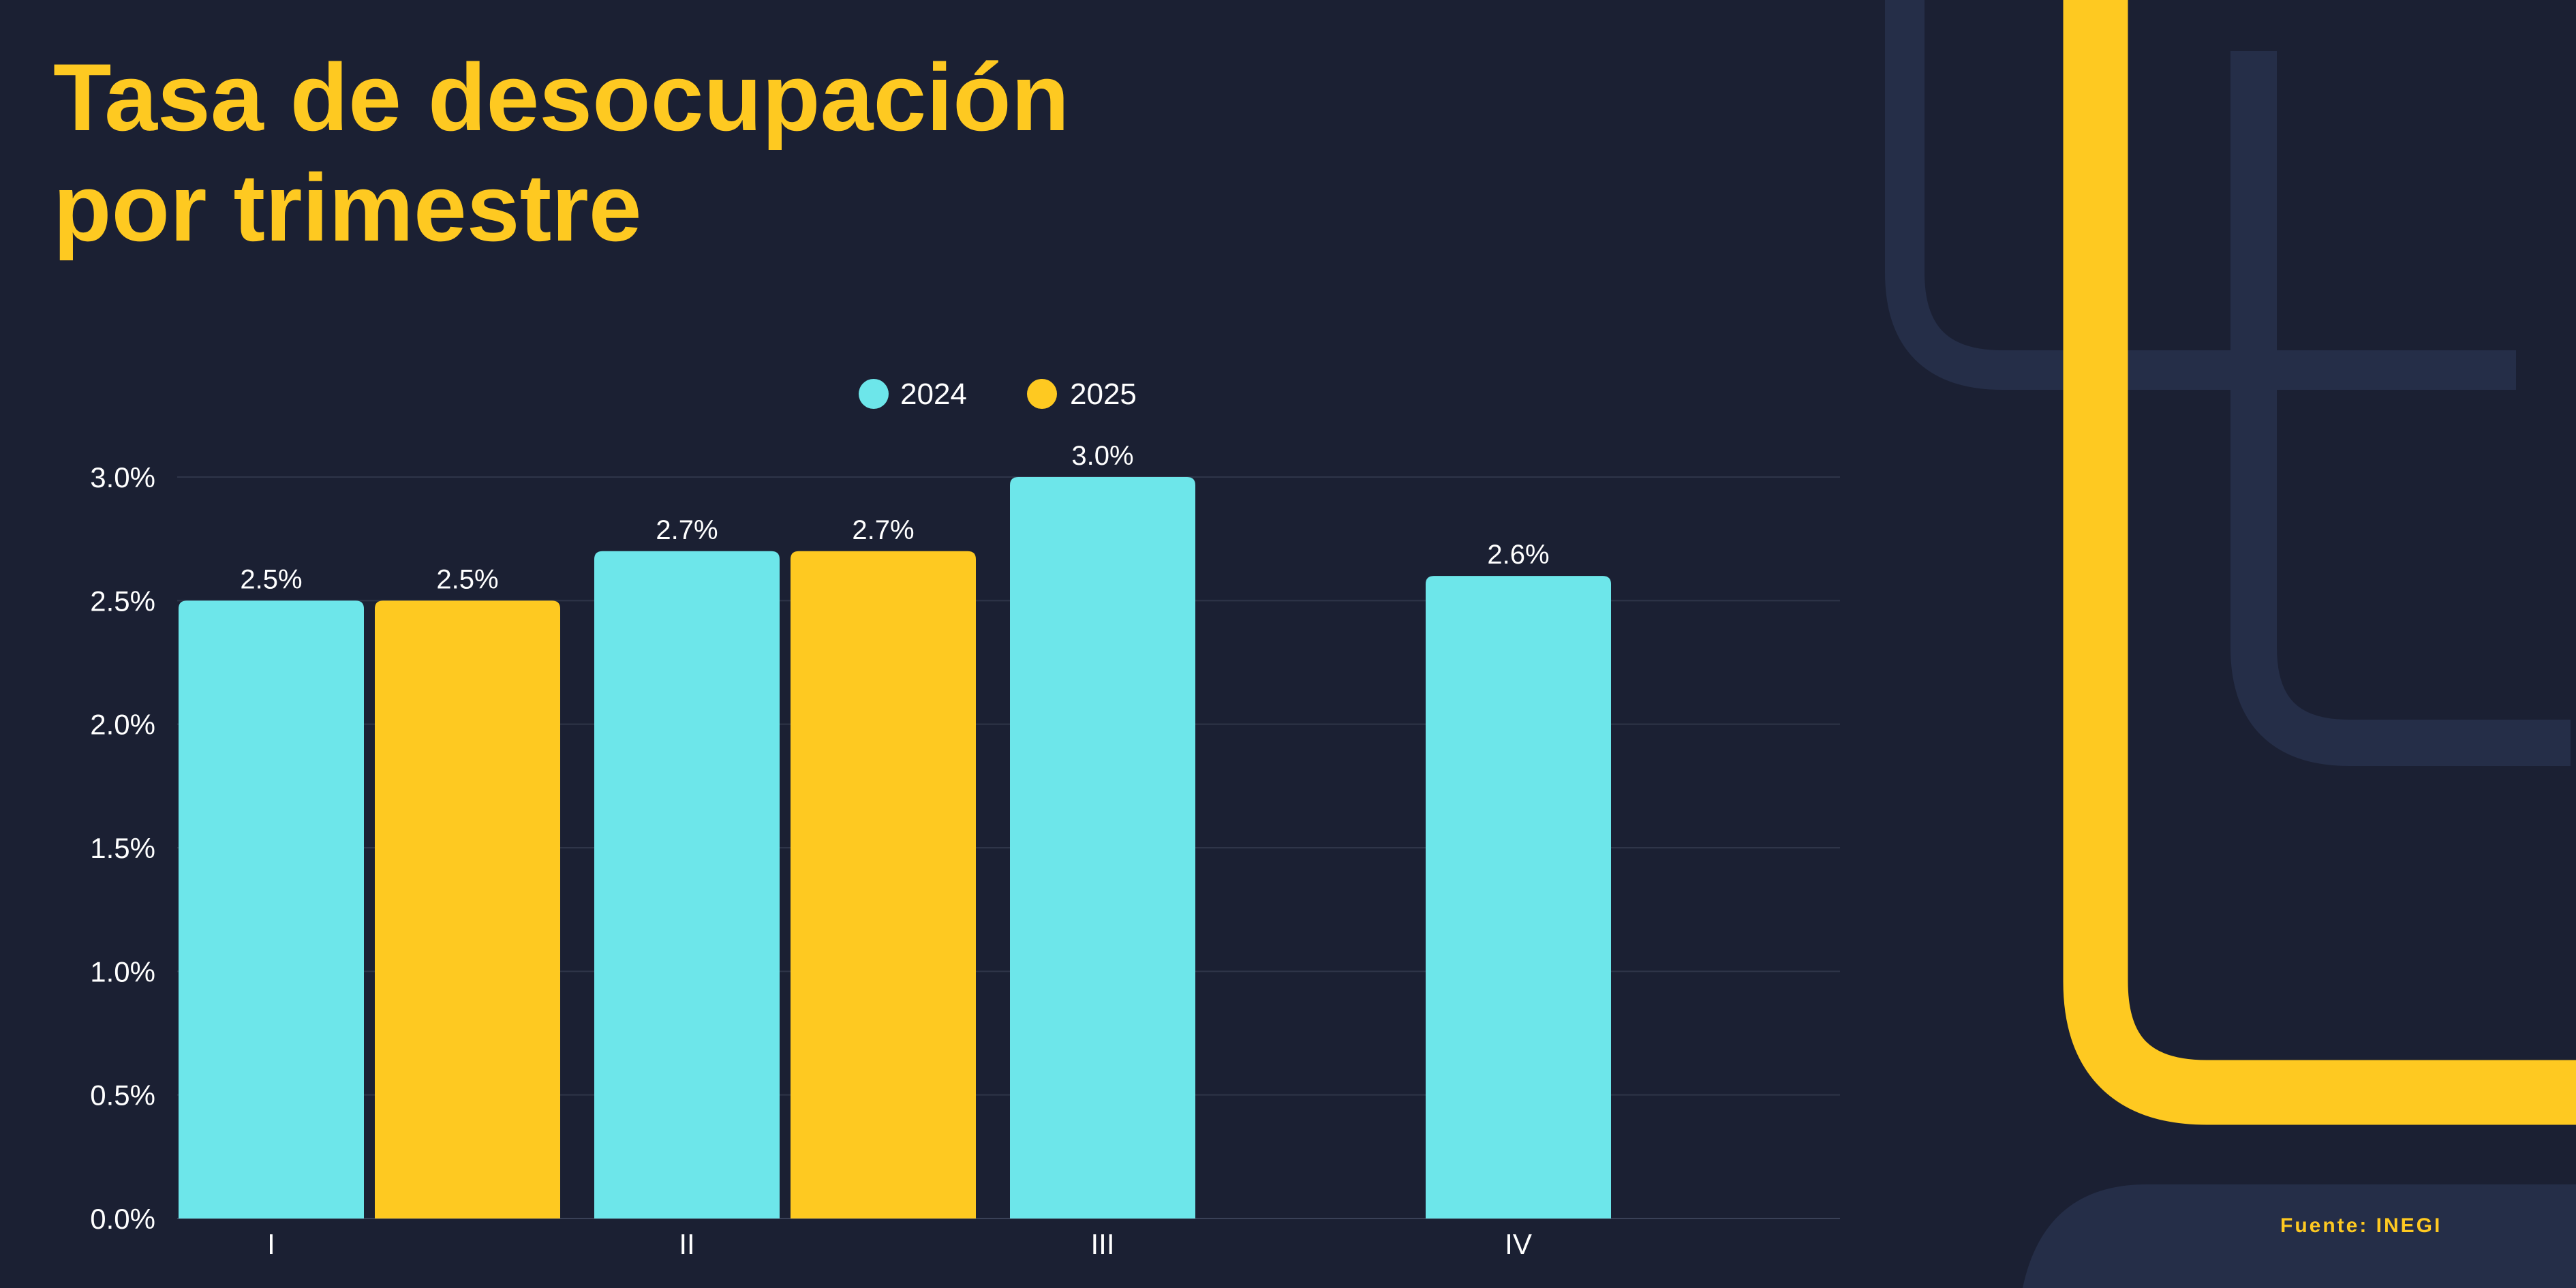 The image size is (2576, 1288). I want to click on legend: 2024 2025, so click(998, 394).